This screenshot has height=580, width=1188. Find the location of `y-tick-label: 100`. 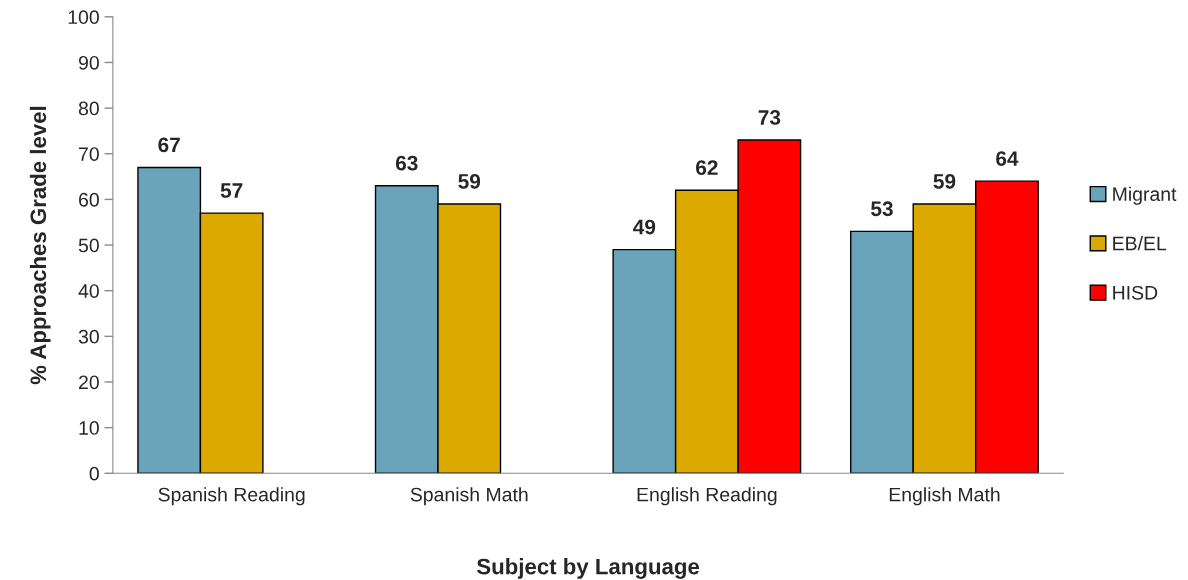

y-tick-label: 100 is located at coordinates (83, 17).